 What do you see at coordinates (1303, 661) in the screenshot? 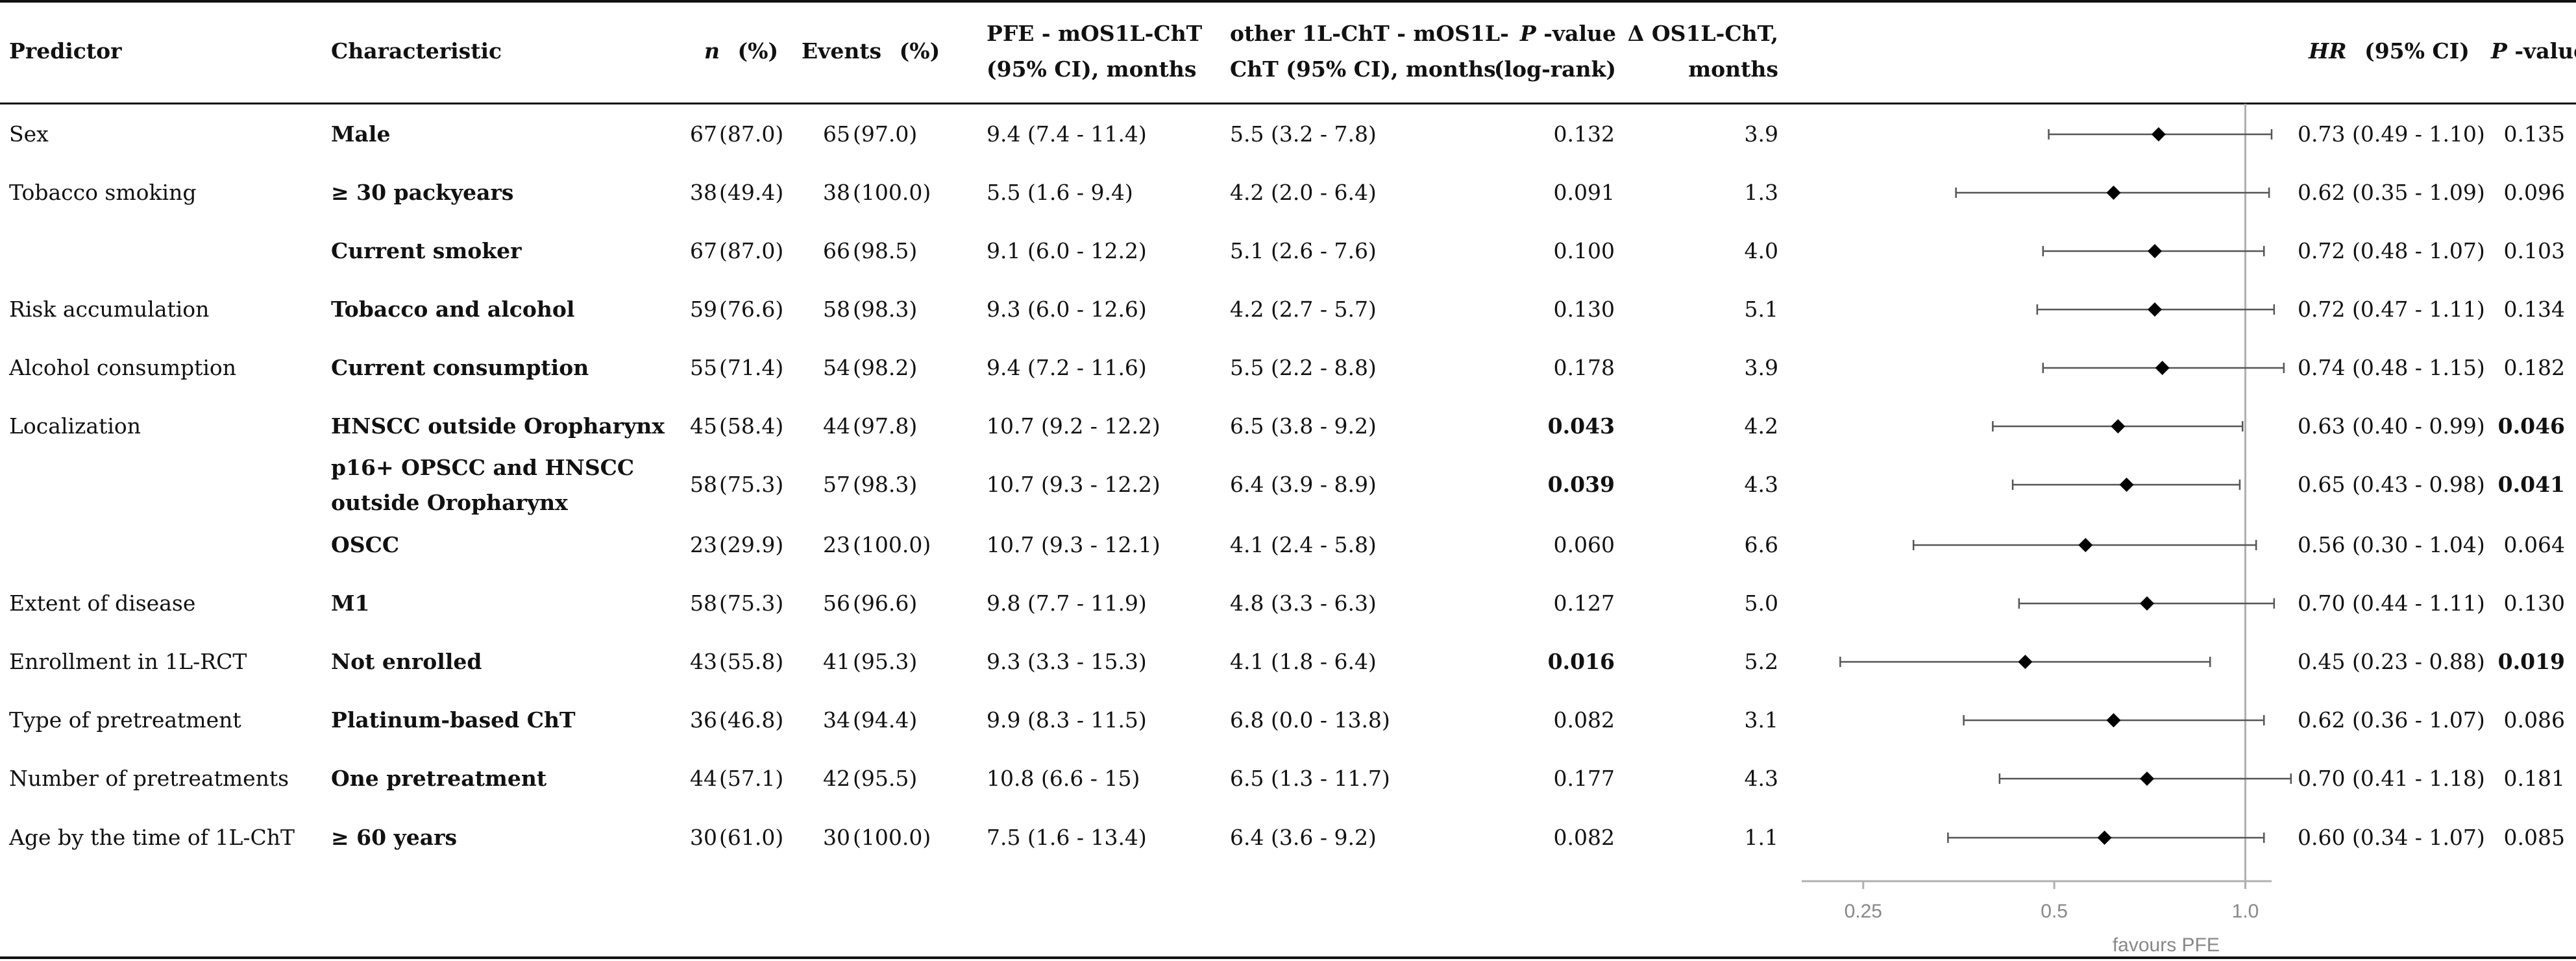
I see `cell-other-mos: 4.1 (1.8 - 6.4)` at bounding box center [1303, 661].